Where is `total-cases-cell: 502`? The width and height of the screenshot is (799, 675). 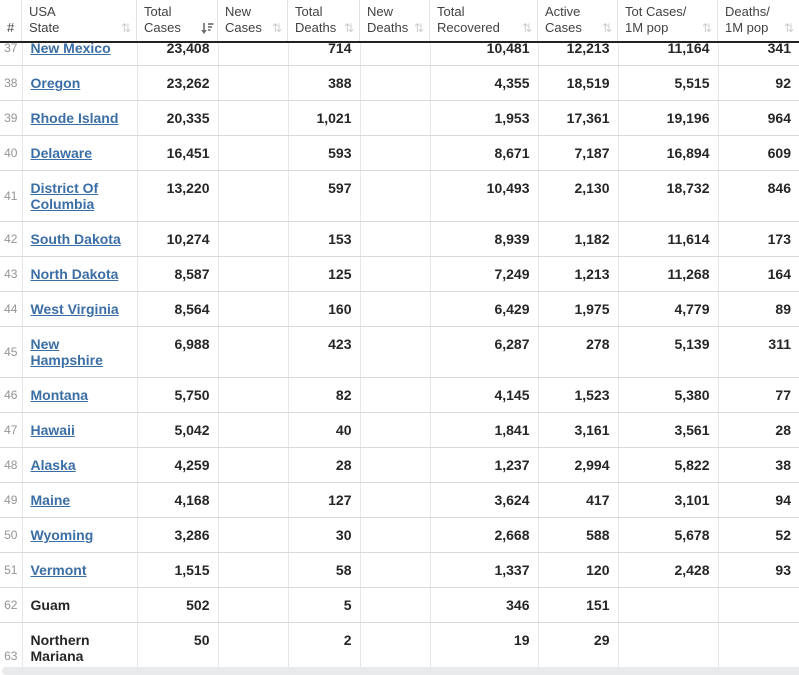
total-cases-cell: 502 is located at coordinates (178, 605).